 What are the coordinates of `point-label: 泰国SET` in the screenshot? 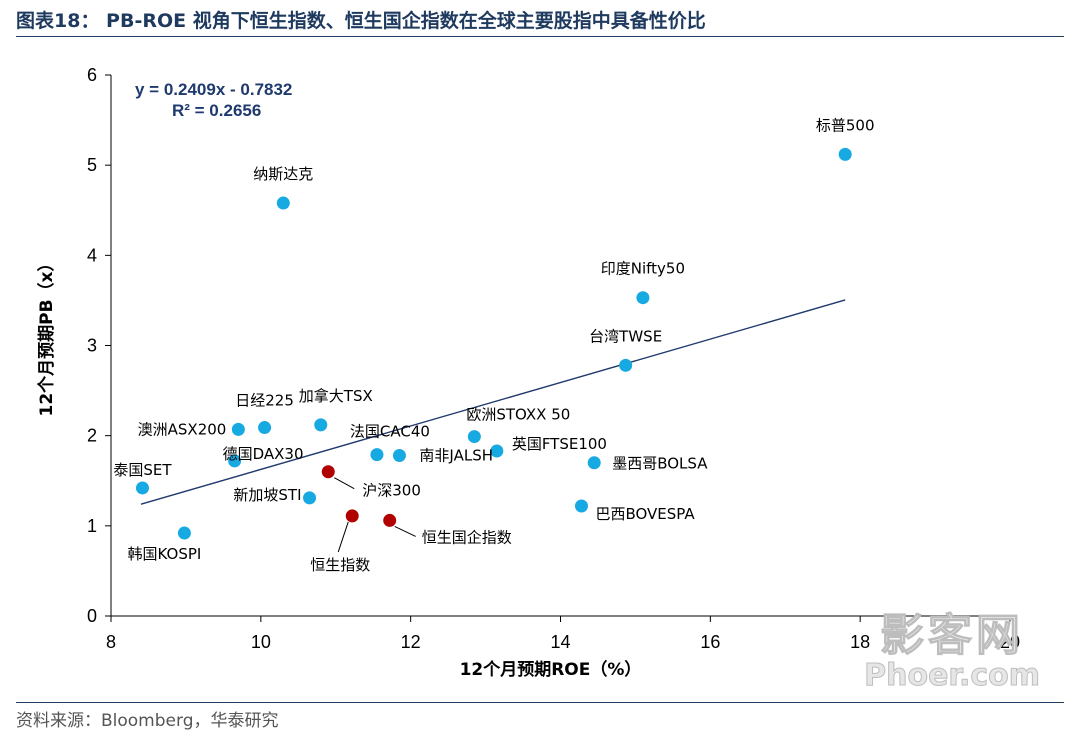 It's located at (142, 470).